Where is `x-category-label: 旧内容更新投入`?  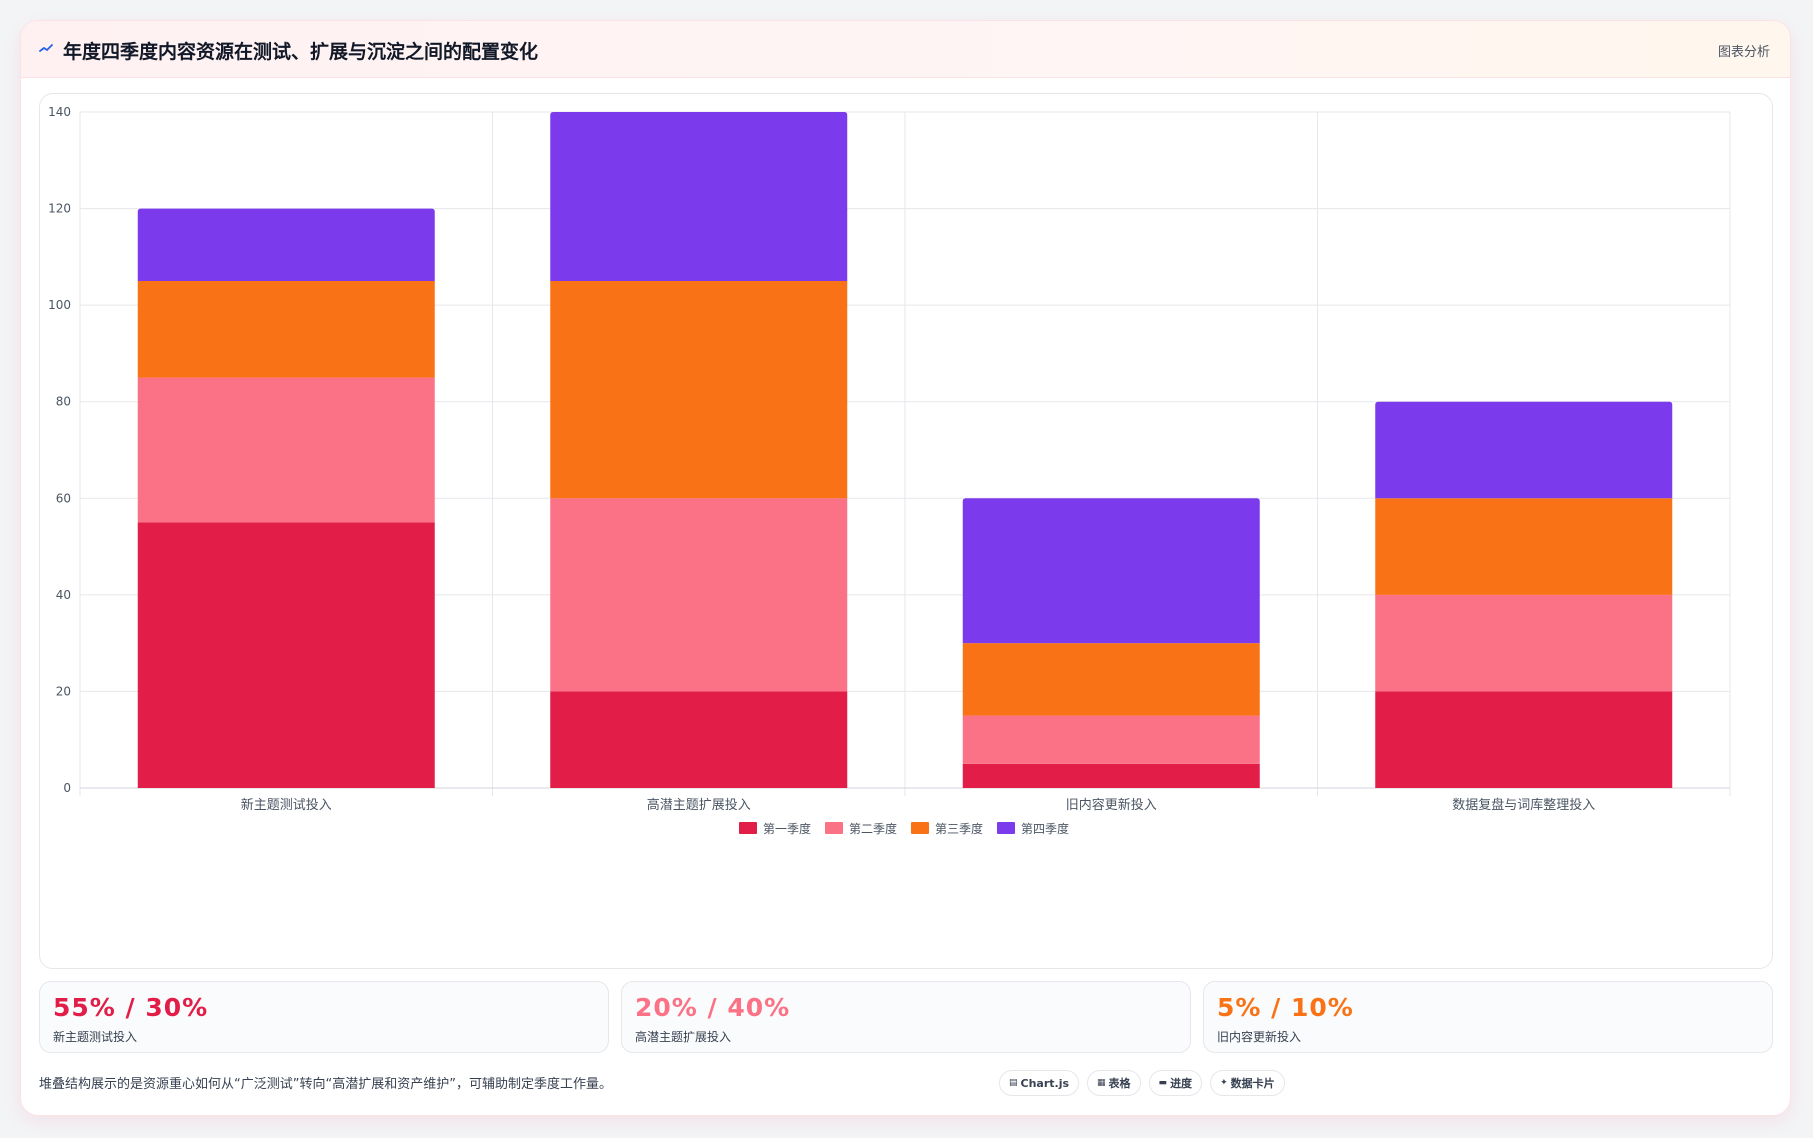
x-category-label: 旧内容更新投入 is located at coordinates (1111, 805).